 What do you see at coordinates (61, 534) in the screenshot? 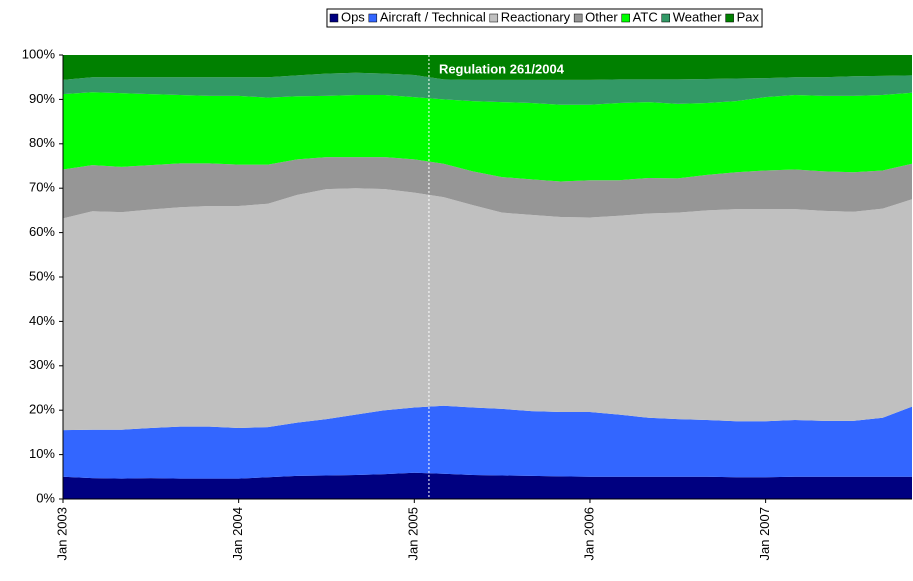
I see `x-tick-label: Jan 2003` at bounding box center [61, 534].